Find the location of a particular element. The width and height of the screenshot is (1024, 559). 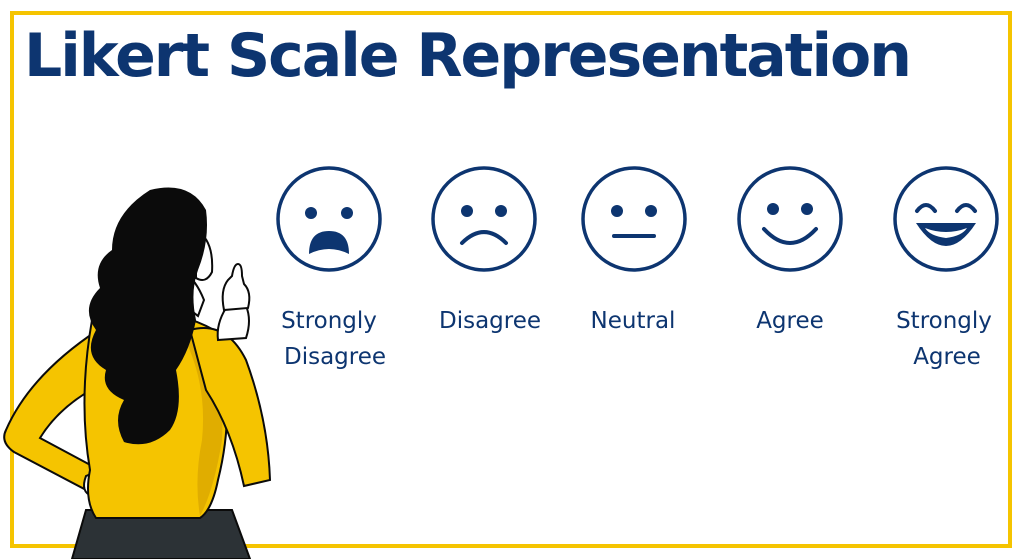

sad-face-icon is located at coordinates (484, 219).